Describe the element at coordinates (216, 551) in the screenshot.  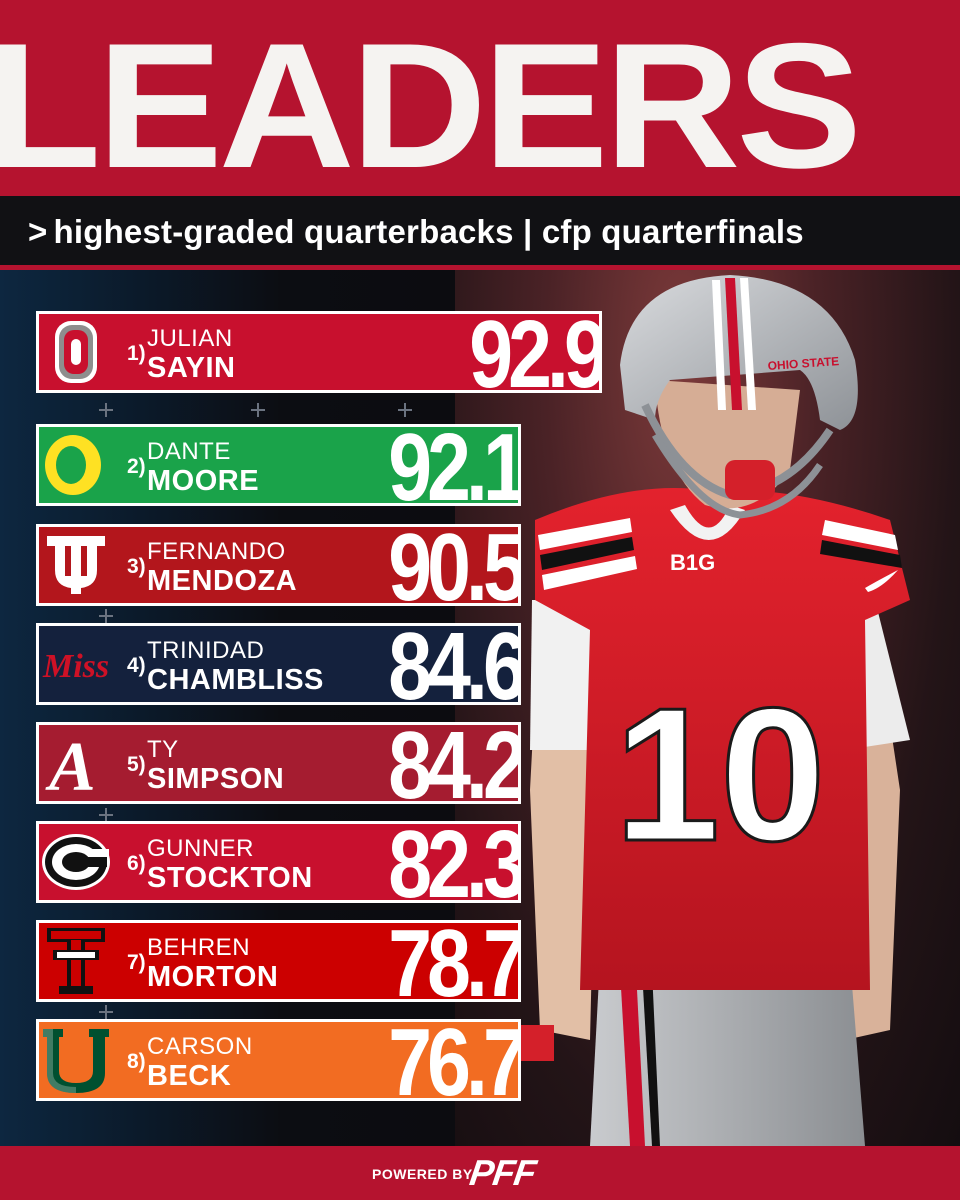
I see `first-name: FERNANDO` at that location.